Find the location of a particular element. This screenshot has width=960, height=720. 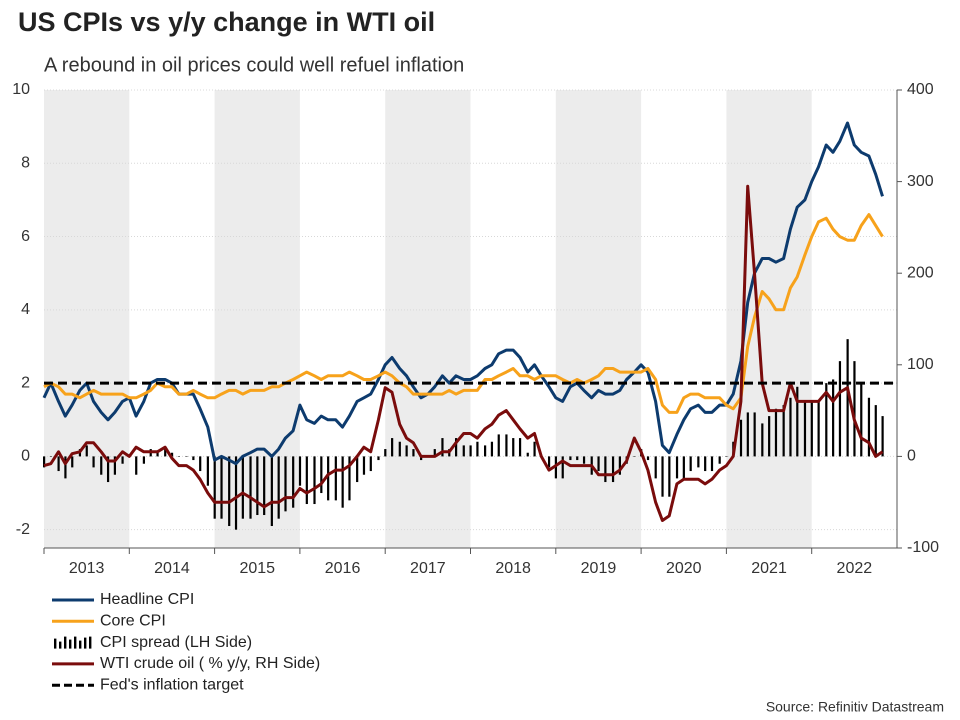

y-tick-label: 2 is located at coordinates (25, 382).